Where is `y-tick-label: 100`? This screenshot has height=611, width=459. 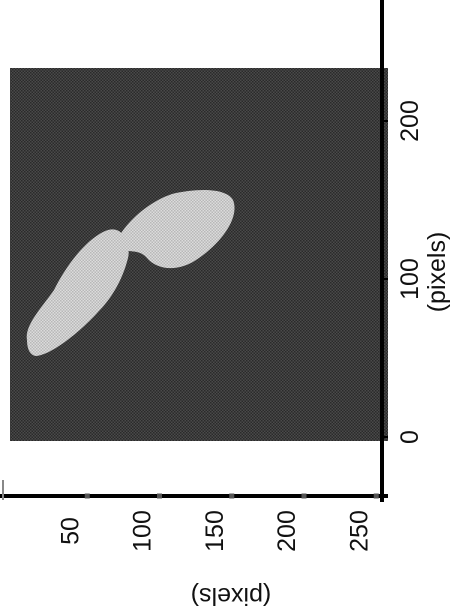 y-tick-label: 100 is located at coordinates (143, 531).